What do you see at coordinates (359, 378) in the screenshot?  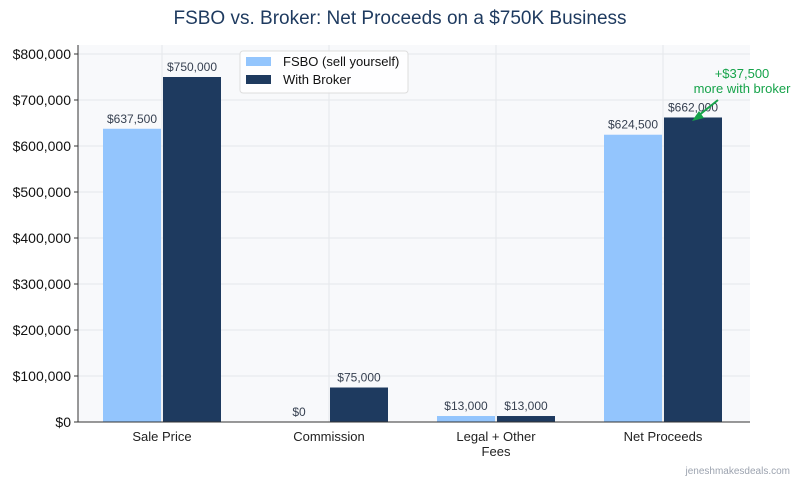 I see `data-label: $75,000` at bounding box center [359, 378].